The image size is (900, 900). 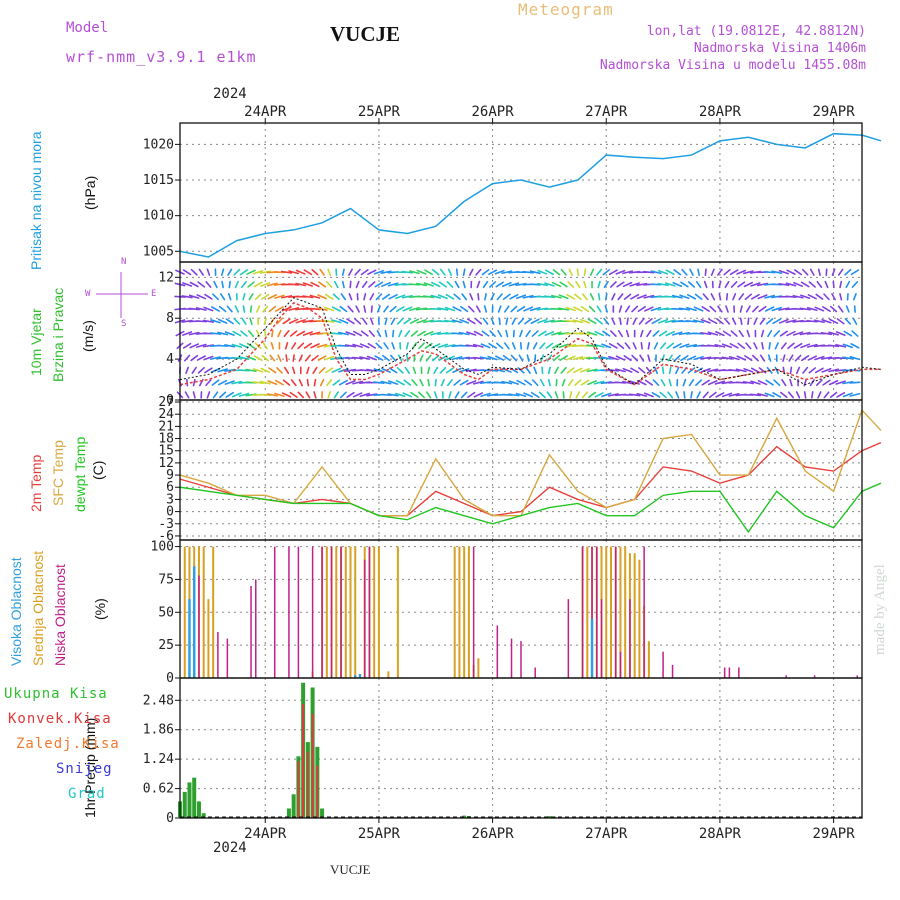 I want to click on compass-w: W, so click(x=88, y=294).